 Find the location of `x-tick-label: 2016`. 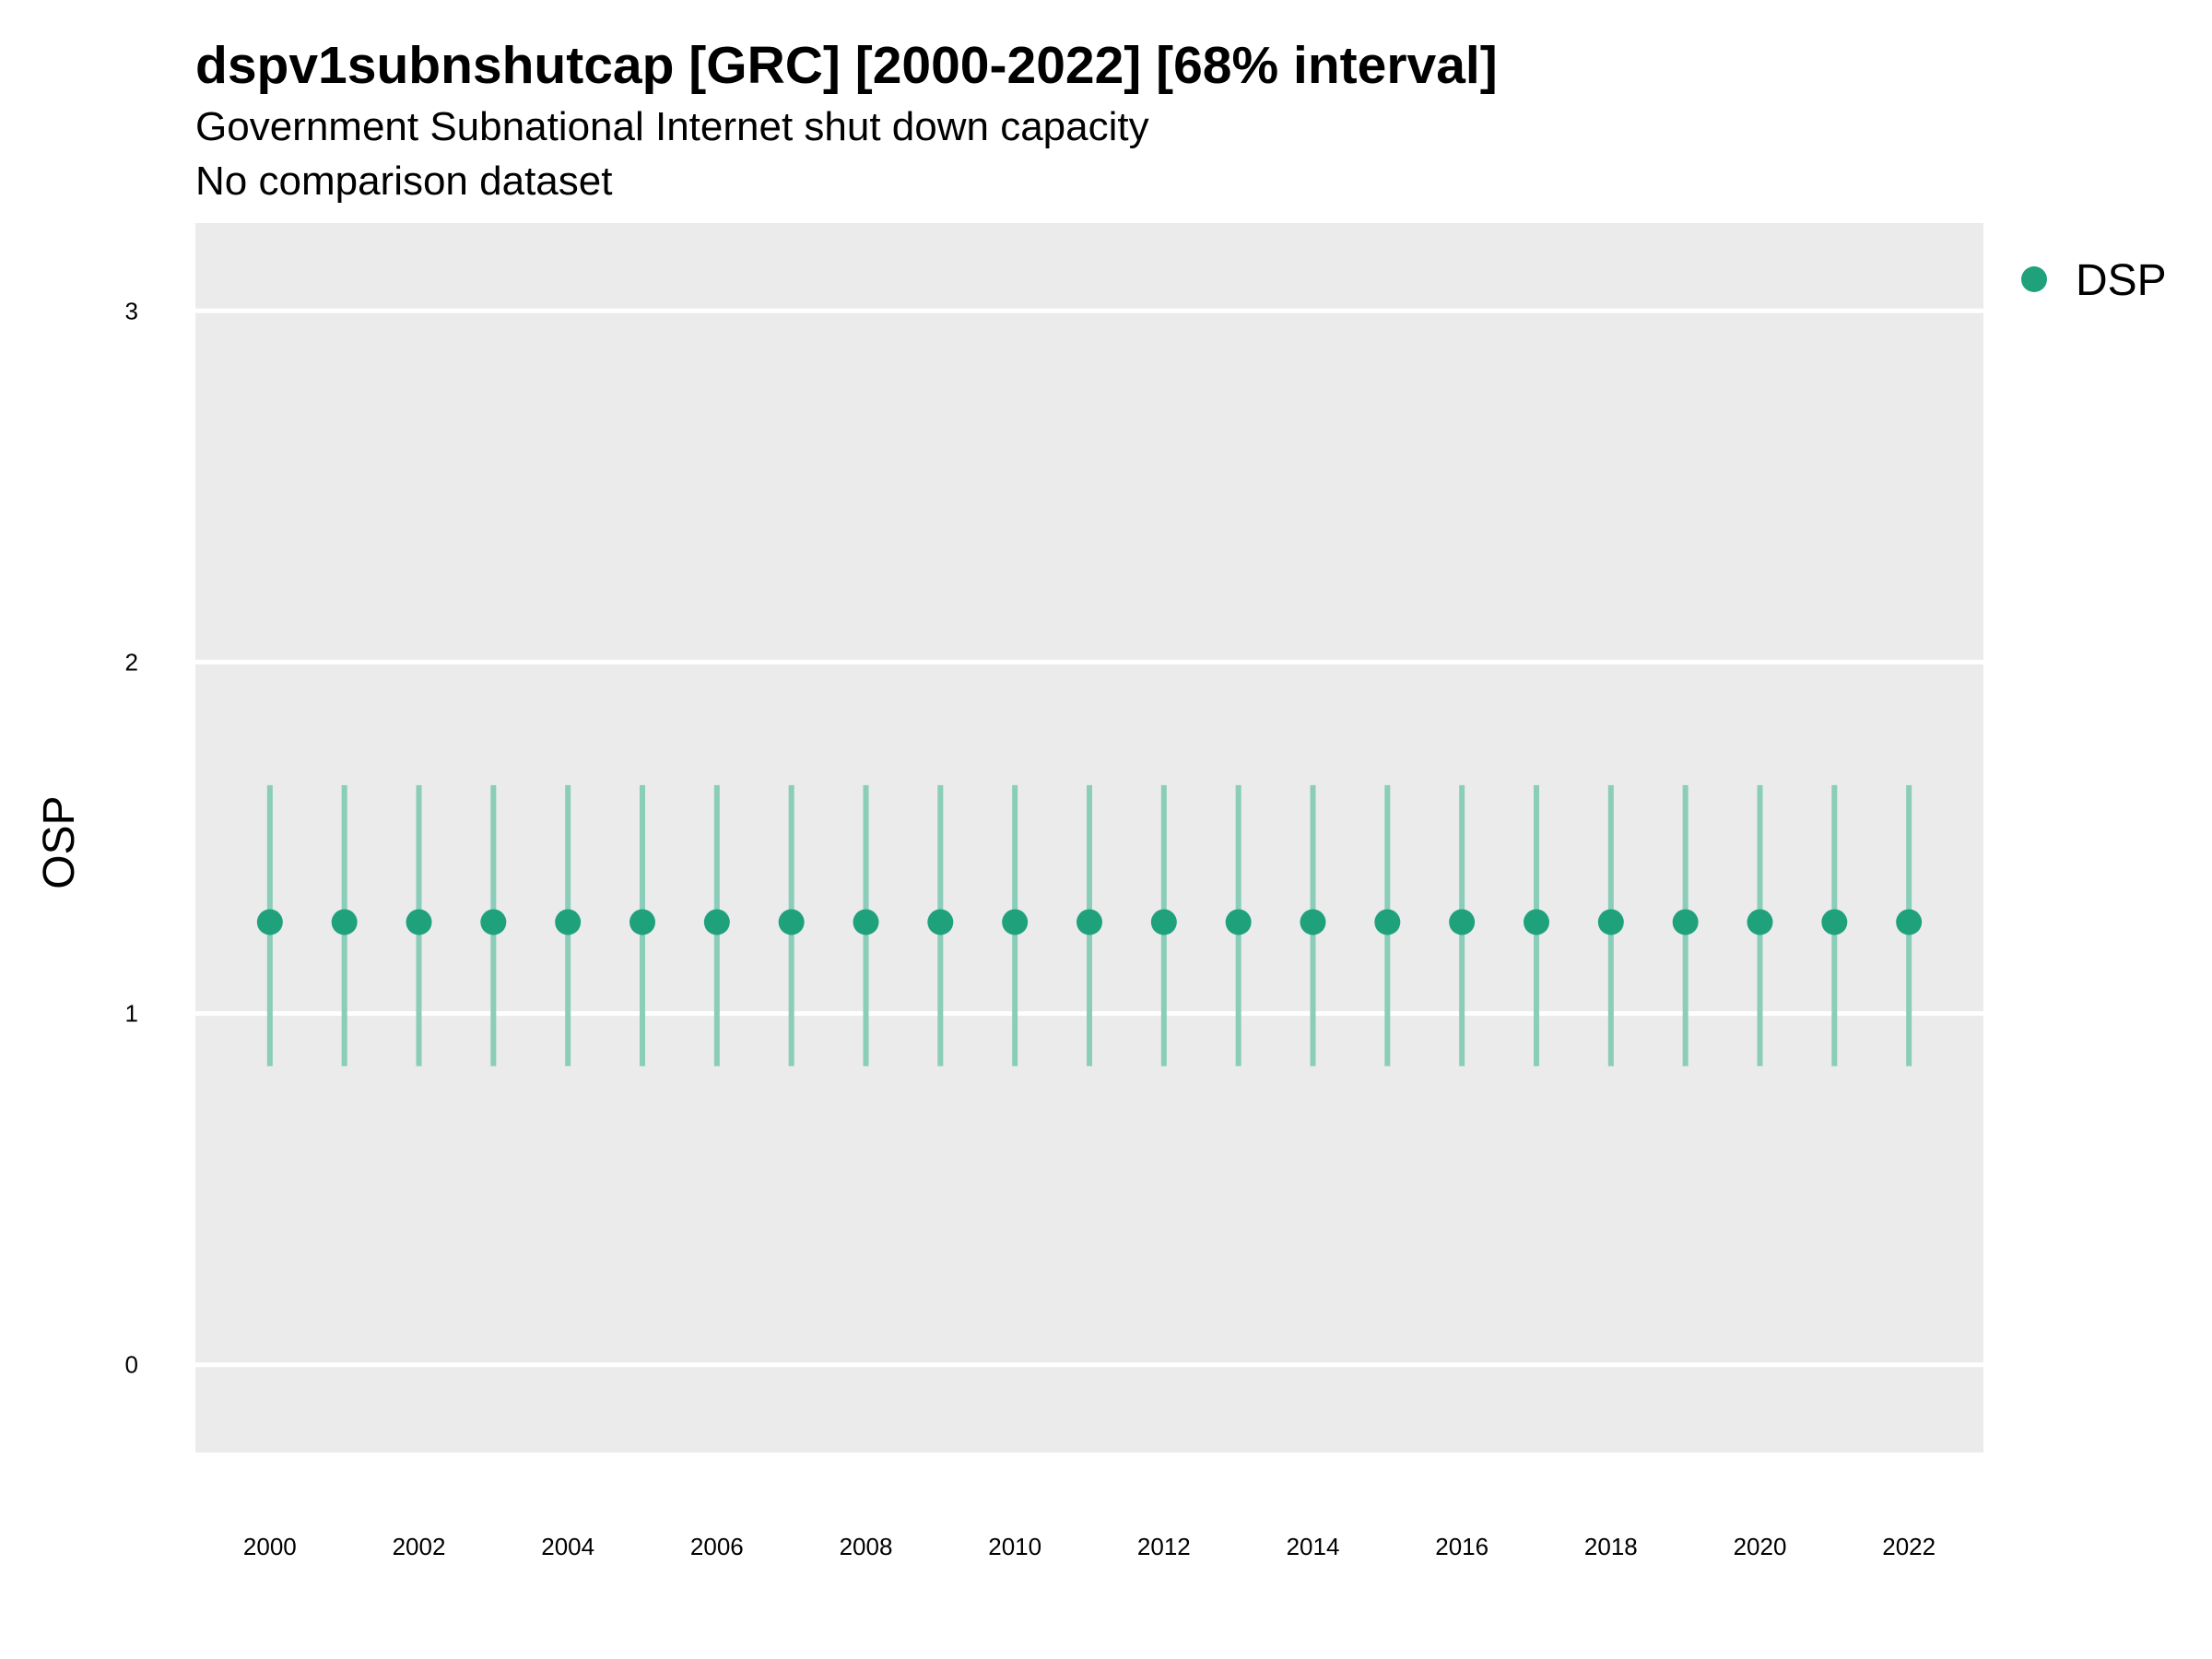

x-tick-label: 2016 is located at coordinates (1461, 1546).